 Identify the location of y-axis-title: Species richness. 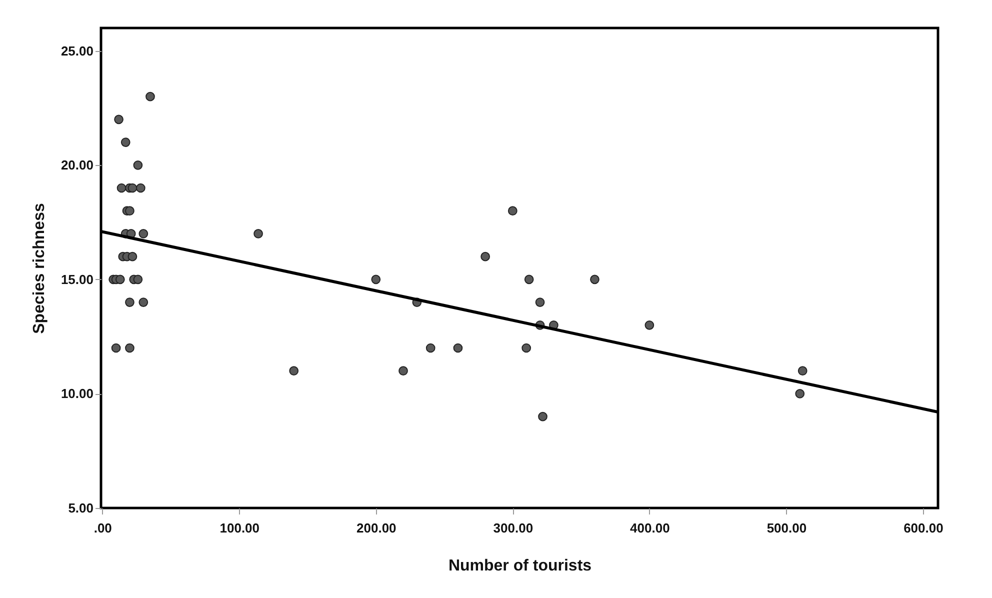
(39, 268).